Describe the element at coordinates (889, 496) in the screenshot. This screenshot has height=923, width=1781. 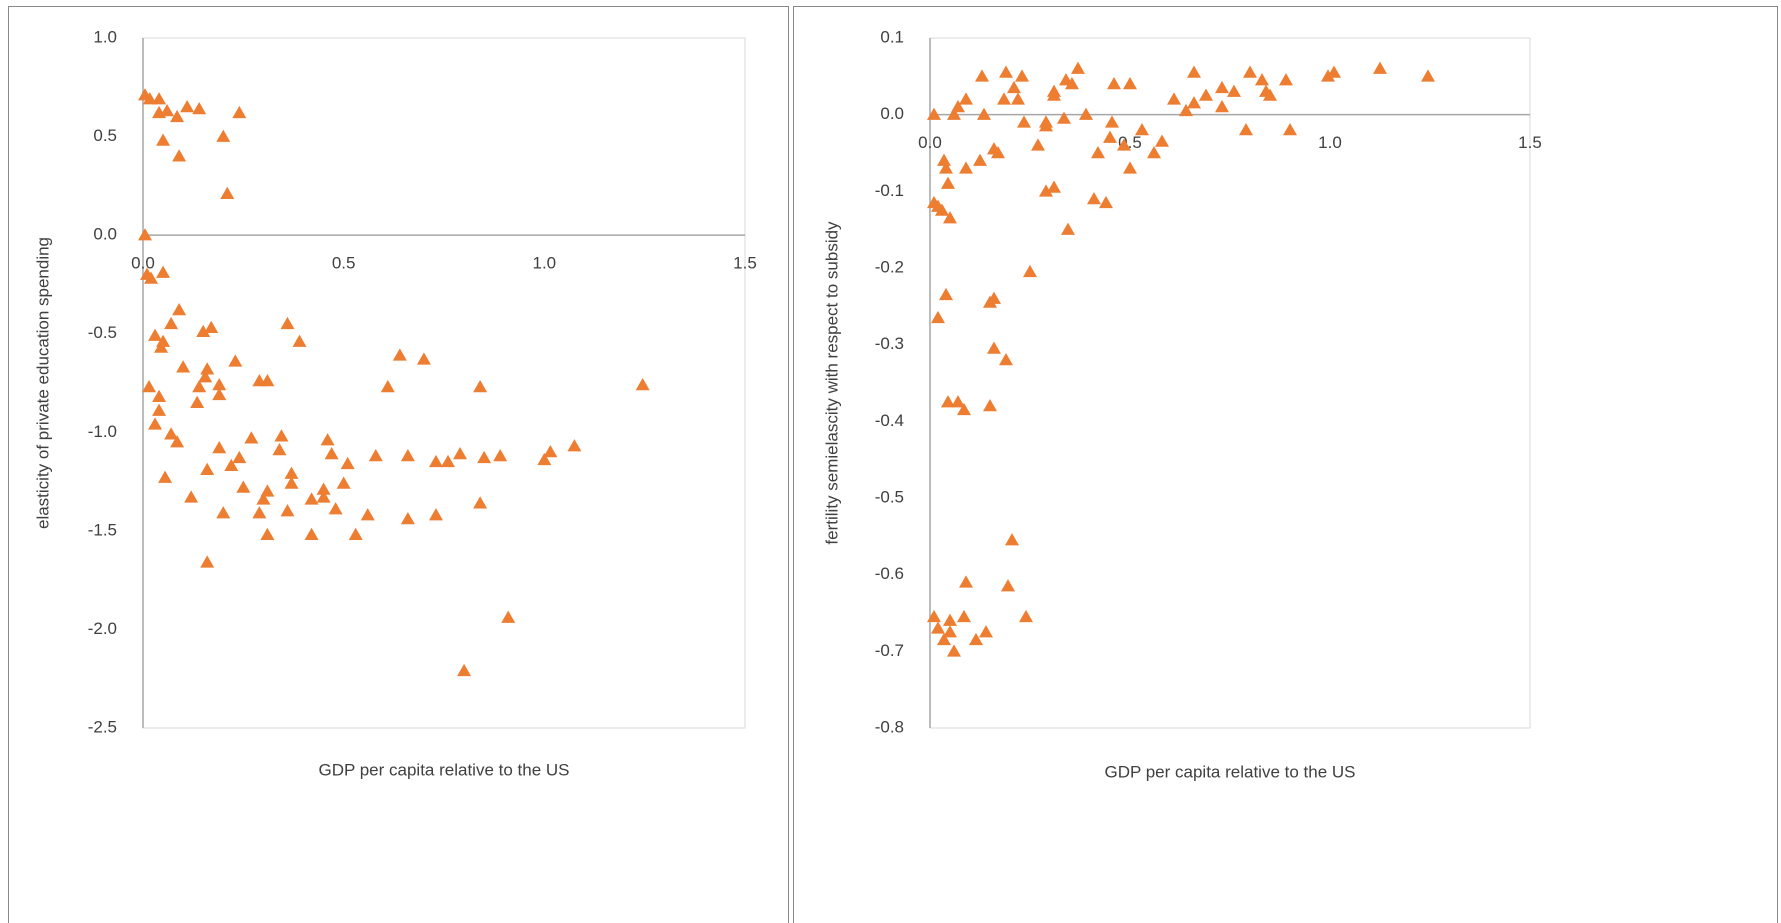
I see `y-tick-label: -0.5` at that location.